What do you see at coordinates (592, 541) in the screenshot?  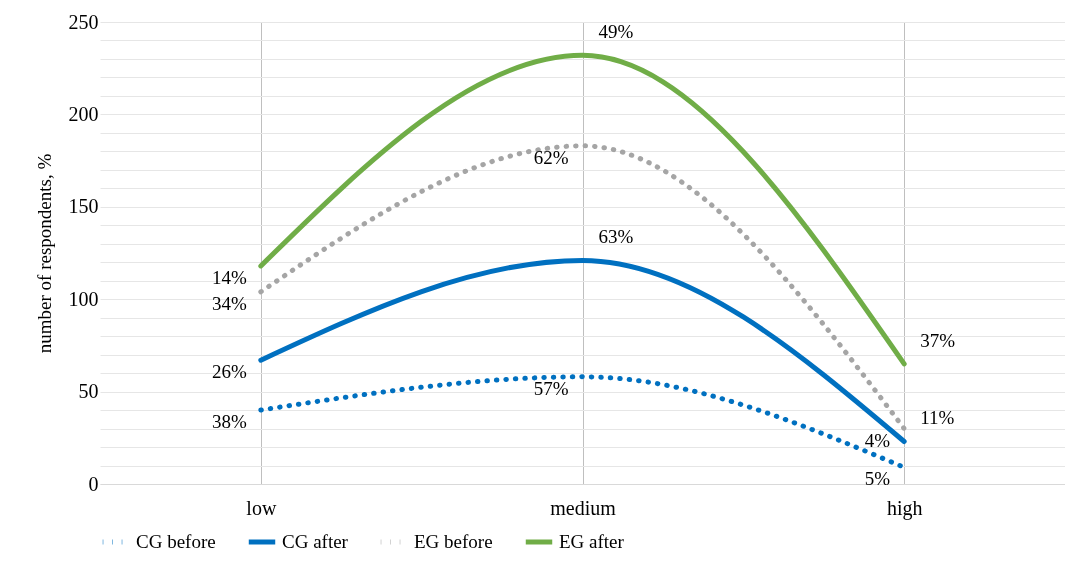 I see `legend-label: EG after` at bounding box center [592, 541].